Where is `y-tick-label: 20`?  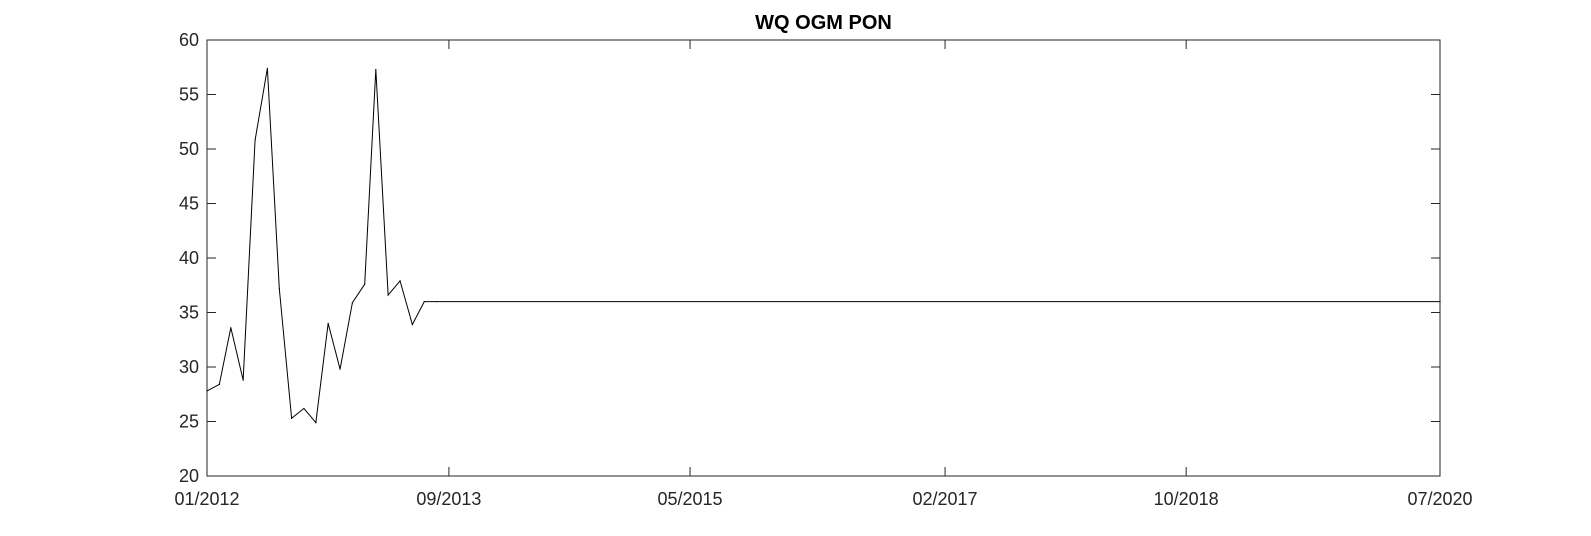 y-tick-label: 20 is located at coordinates (189, 476).